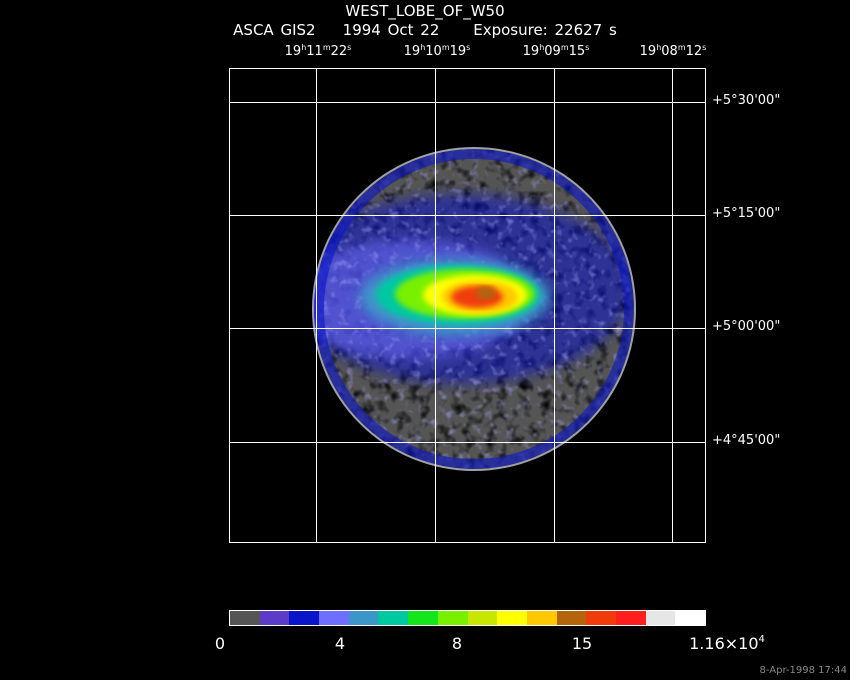 The image size is (850, 680). I want to click on ra-label: 19h11m22s, so click(318, 51).